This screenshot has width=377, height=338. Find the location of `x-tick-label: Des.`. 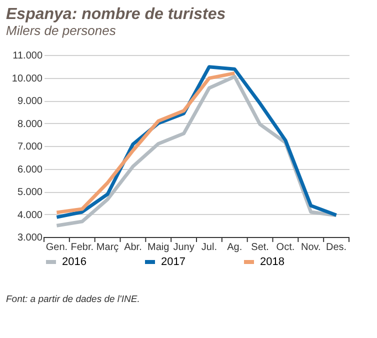

x-tick-label: Des. is located at coordinates (336, 247).